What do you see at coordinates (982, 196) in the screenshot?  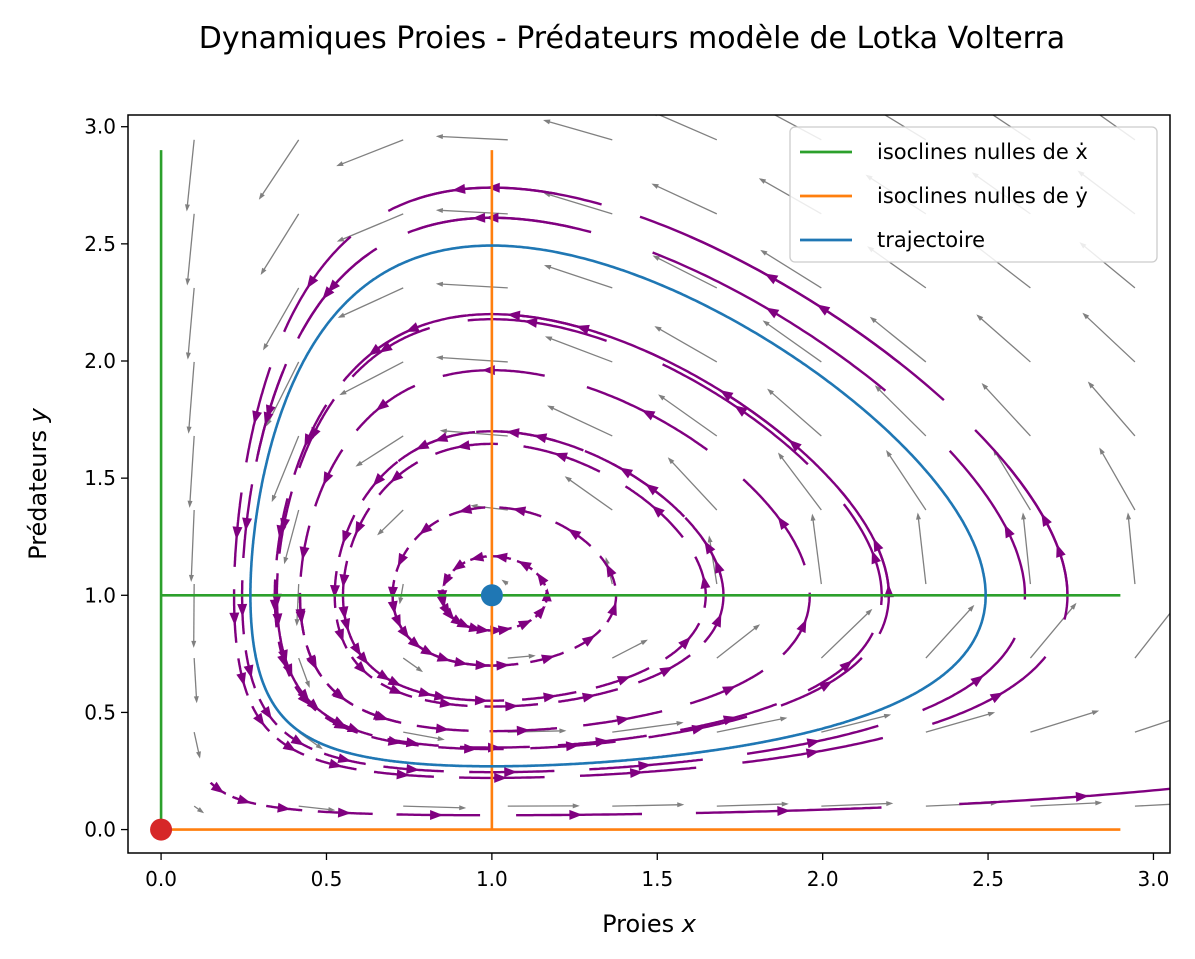 I see `legend-label: isoclines nulles de ẏ` at bounding box center [982, 196].